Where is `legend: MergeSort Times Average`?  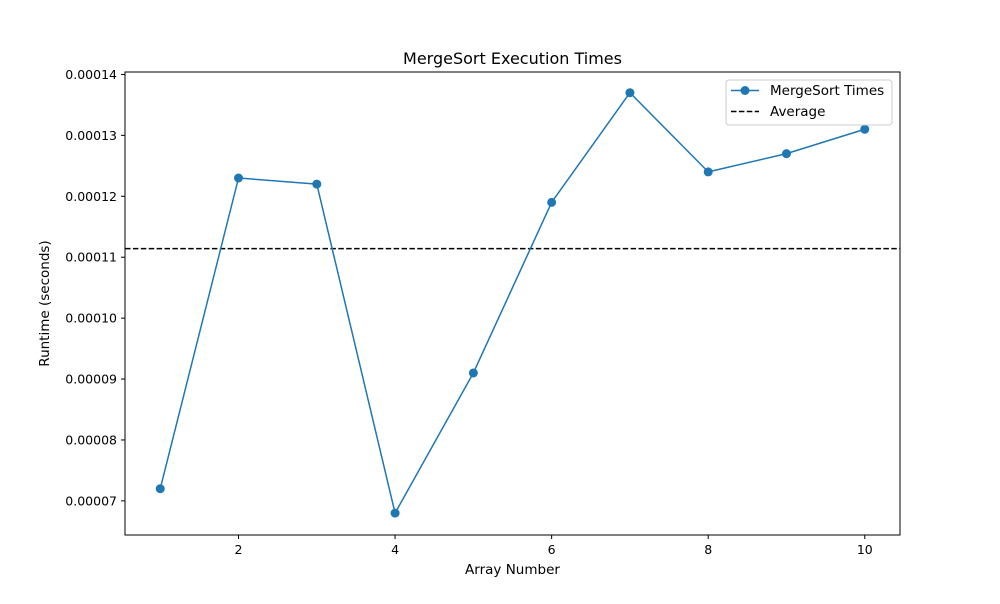
legend: MergeSort Times Average is located at coordinates (809, 102).